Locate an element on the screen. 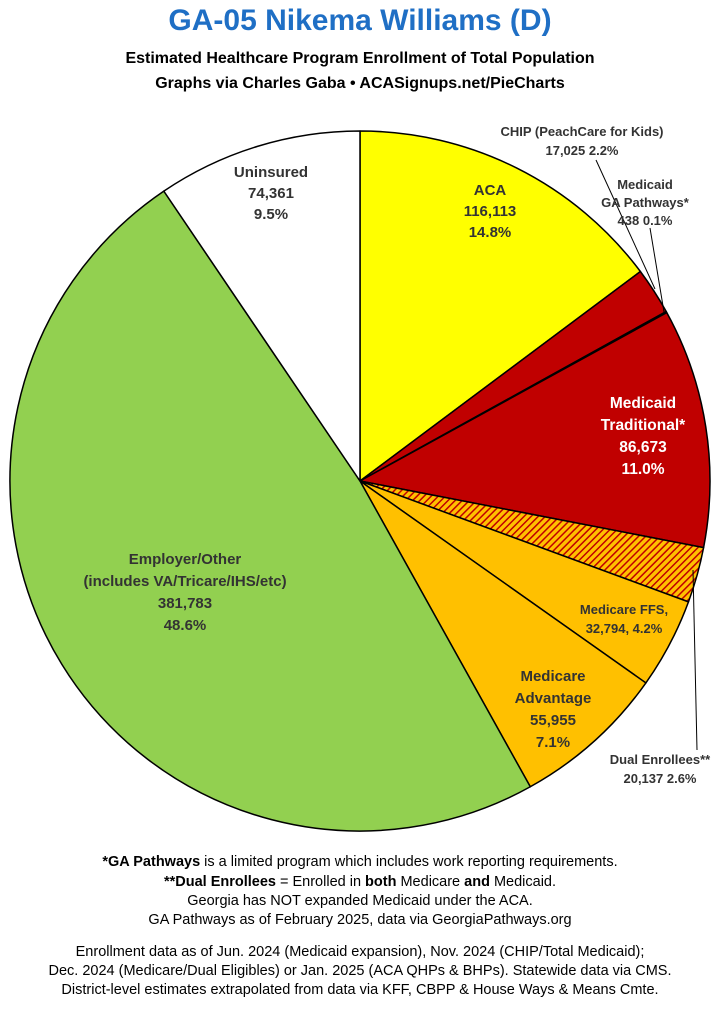 Image resolution: width=720 pixels, height=1010 pixels. slice-label-aca-line: 116,113 is located at coordinates (490, 211).